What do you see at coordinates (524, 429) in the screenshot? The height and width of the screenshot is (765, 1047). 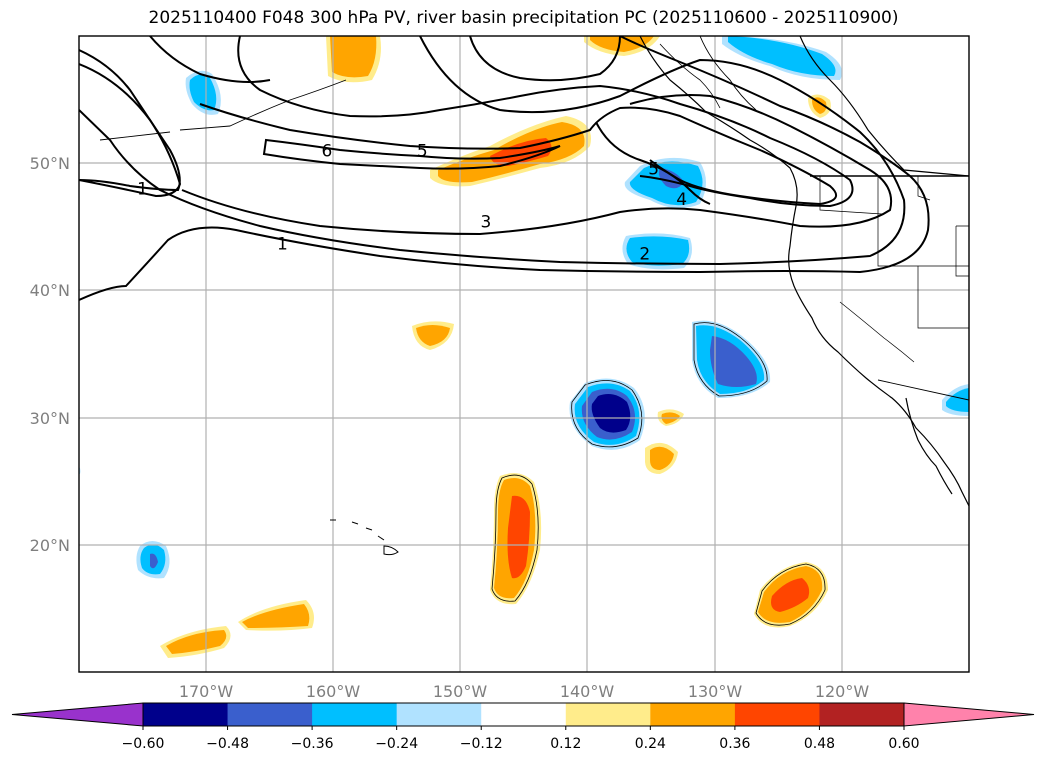 I see `neg-blob-baja` at bounding box center [524, 429].